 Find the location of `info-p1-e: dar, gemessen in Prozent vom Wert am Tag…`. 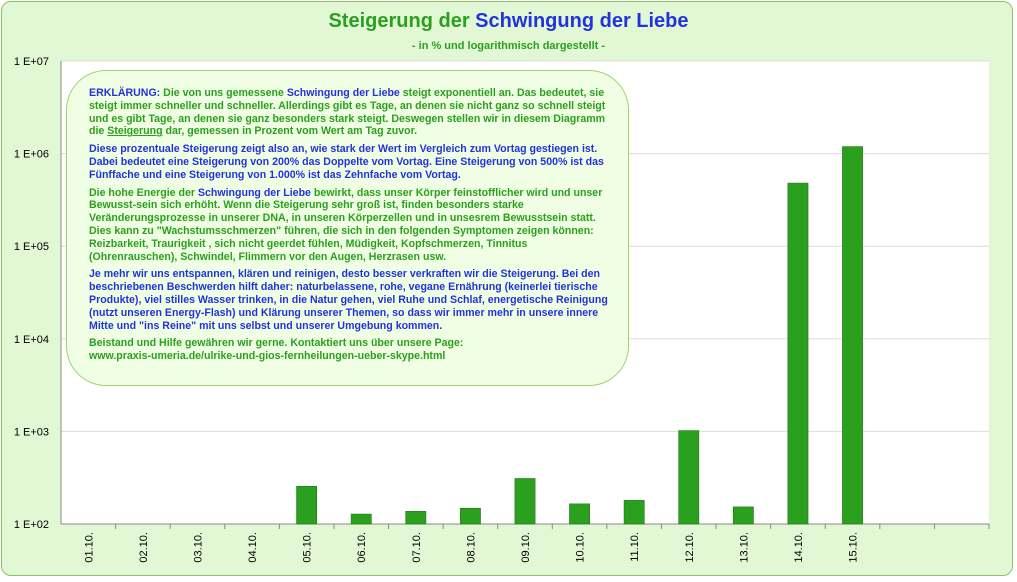

info-p1-e: dar, gemessen in Prozent vom Wert am Tag… is located at coordinates (290, 131).